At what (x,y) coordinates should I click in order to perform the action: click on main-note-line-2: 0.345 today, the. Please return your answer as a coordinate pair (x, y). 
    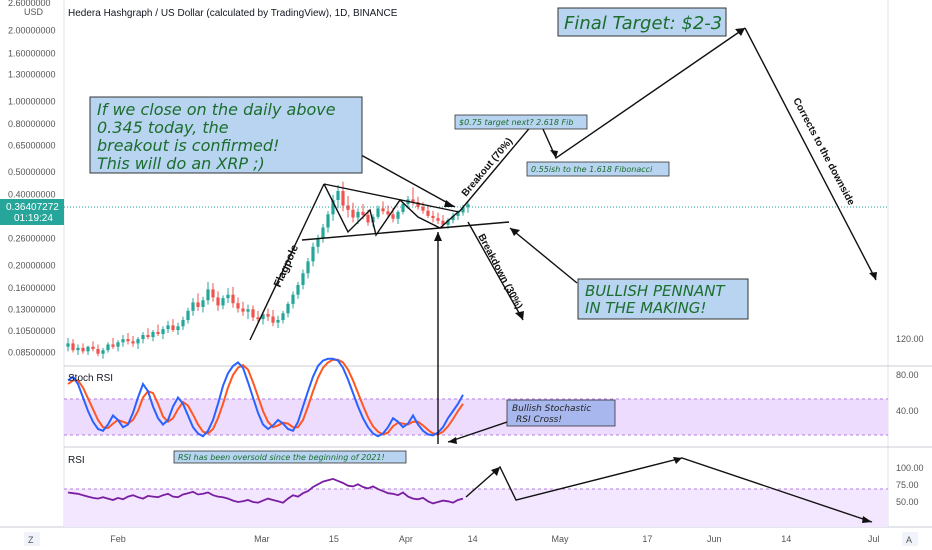
    Looking at the image, I should click on (163, 127).